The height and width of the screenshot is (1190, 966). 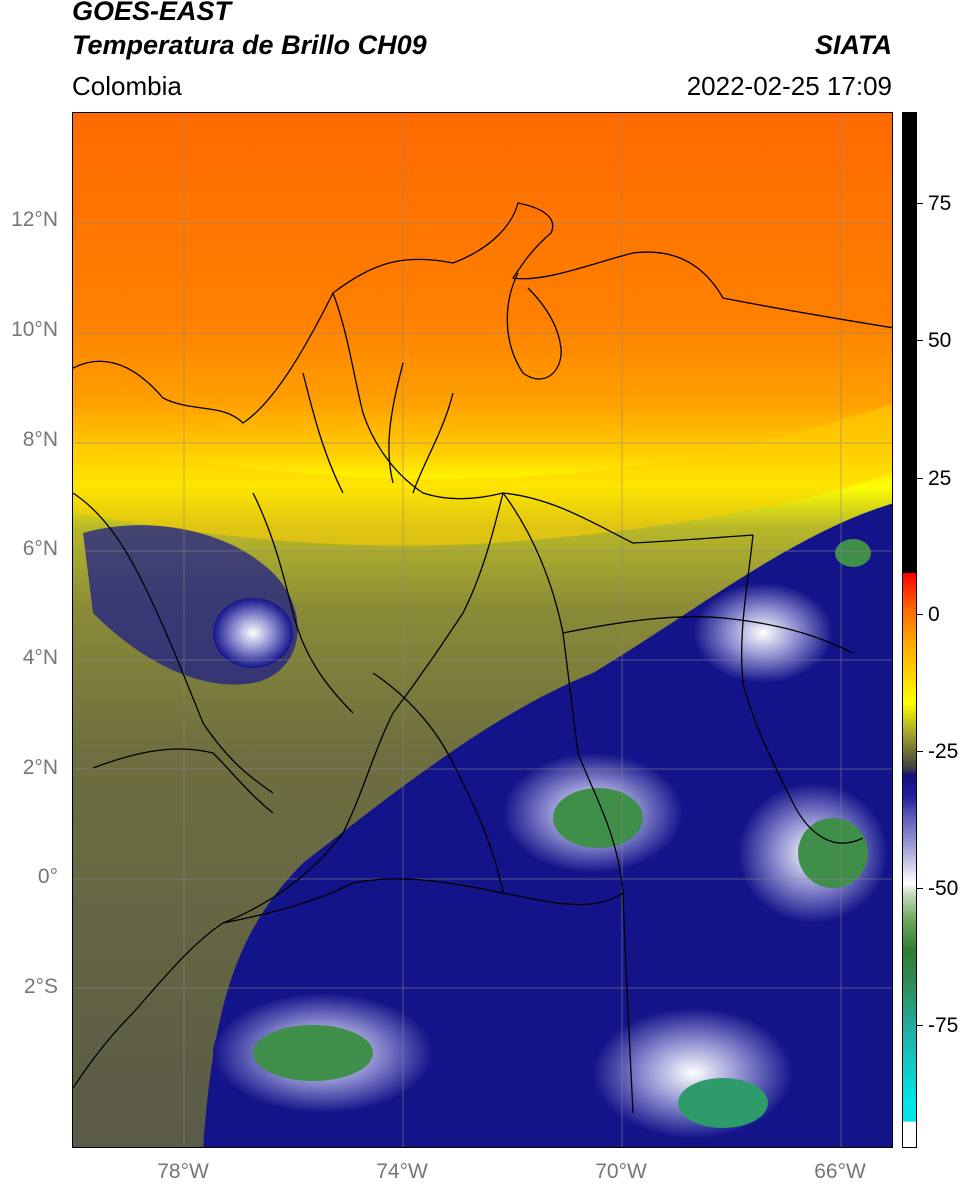 I want to click on title-product: Temperatura de Brillo CH09, so click(x=249, y=45).